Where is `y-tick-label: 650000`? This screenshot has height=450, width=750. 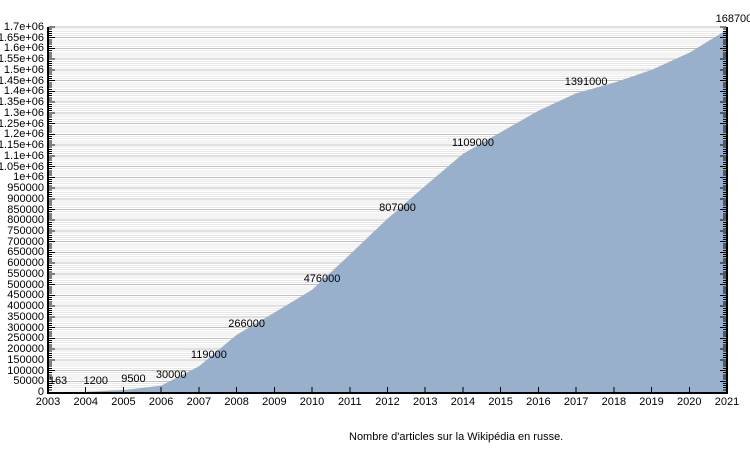
y-tick-label: 650000 is located at coordinates (25, 252).